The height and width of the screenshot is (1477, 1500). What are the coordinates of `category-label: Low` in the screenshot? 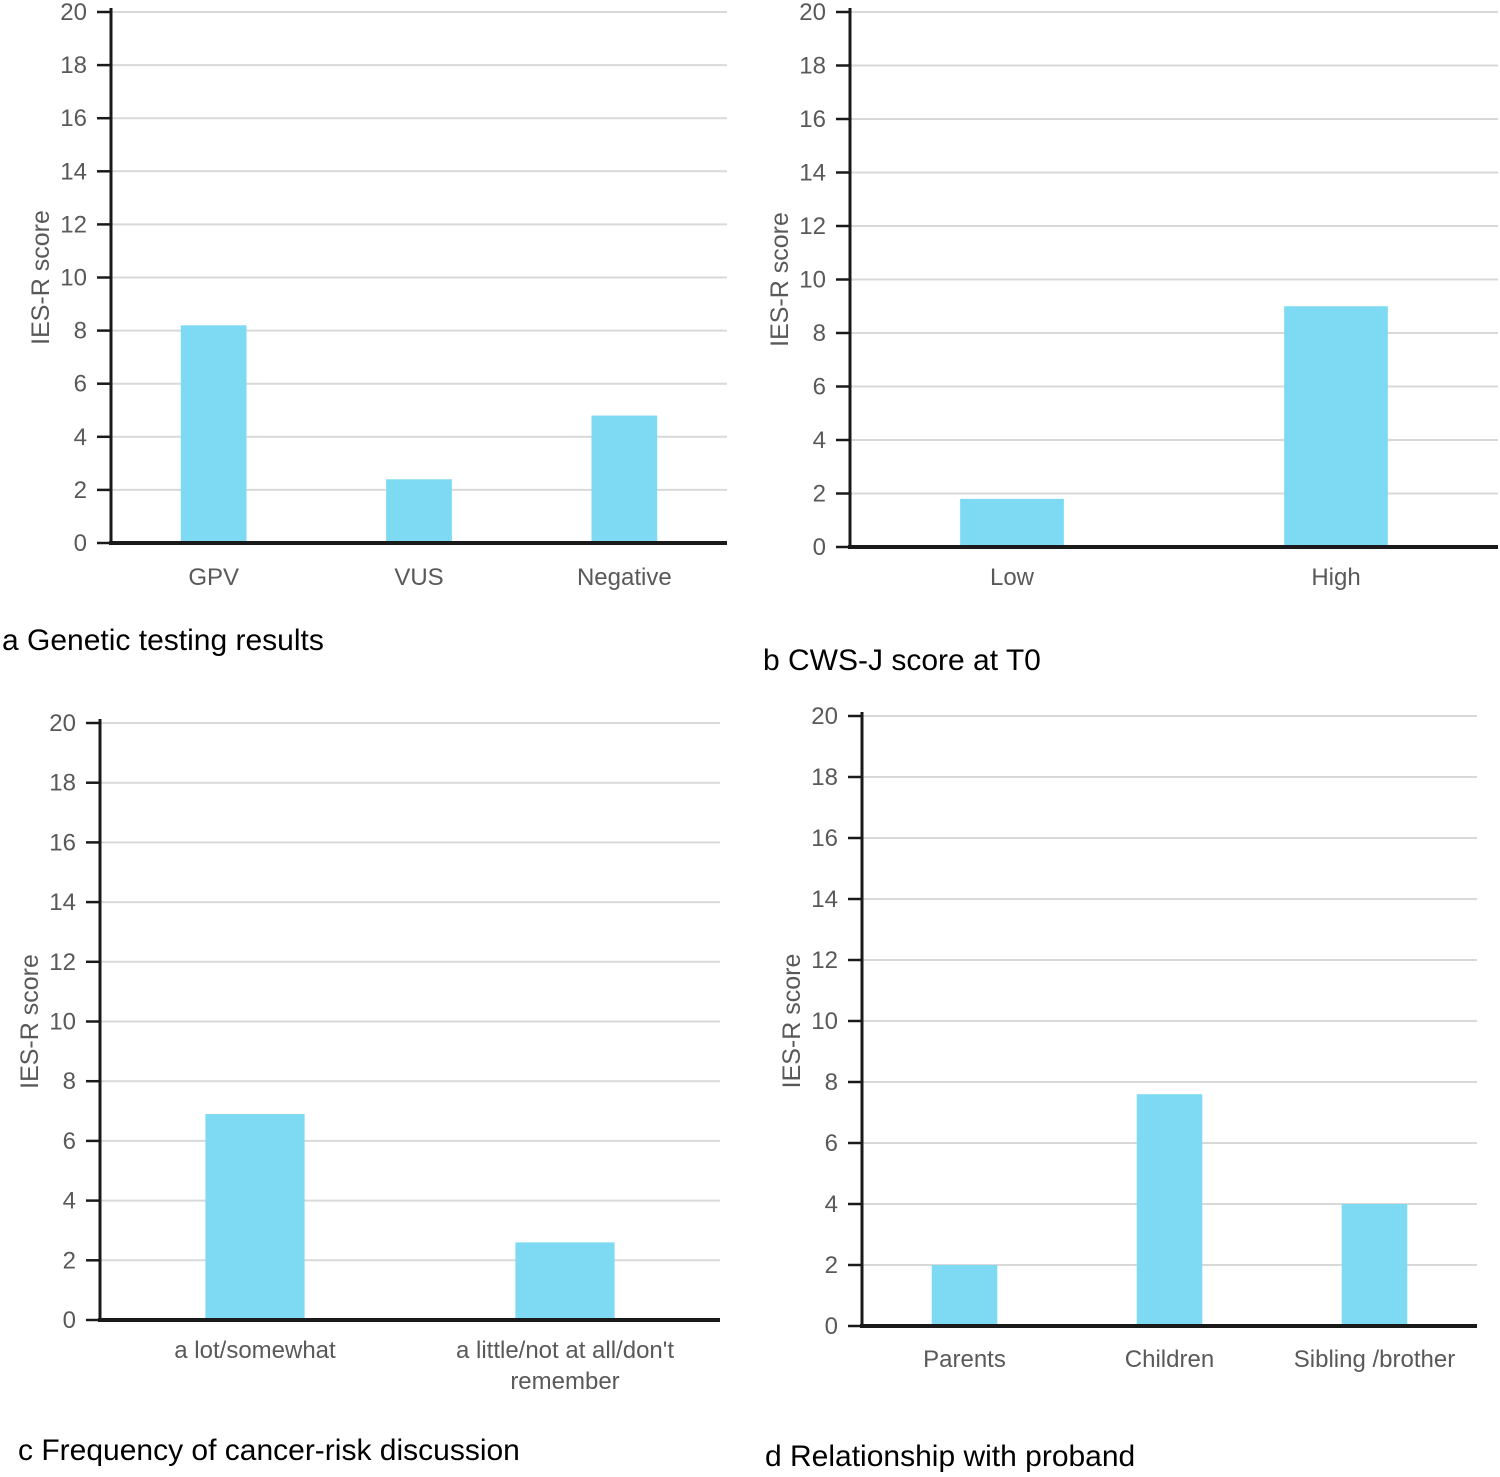 It's located at (1012, 577).